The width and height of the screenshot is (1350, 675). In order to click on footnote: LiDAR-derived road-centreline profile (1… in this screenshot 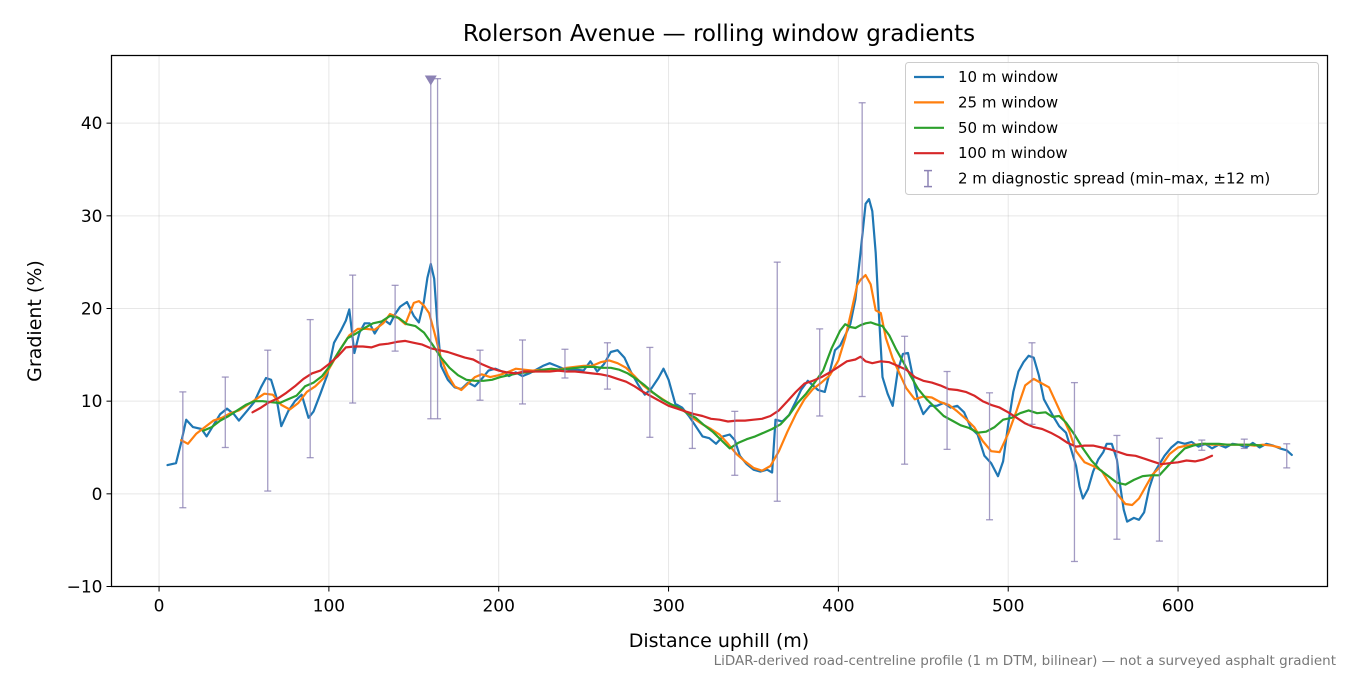, I will do `click(1025, 661)`.